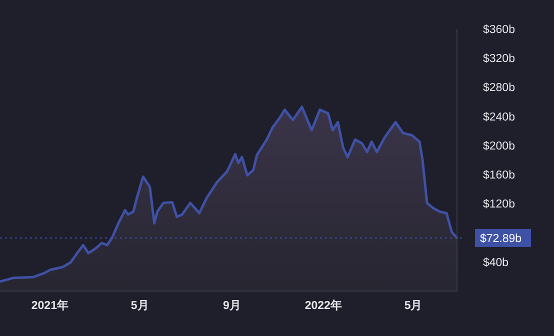  Describe the element at coordinates (496, 262) in the screenshot. I see `y-tick-label: $40b` at that location.